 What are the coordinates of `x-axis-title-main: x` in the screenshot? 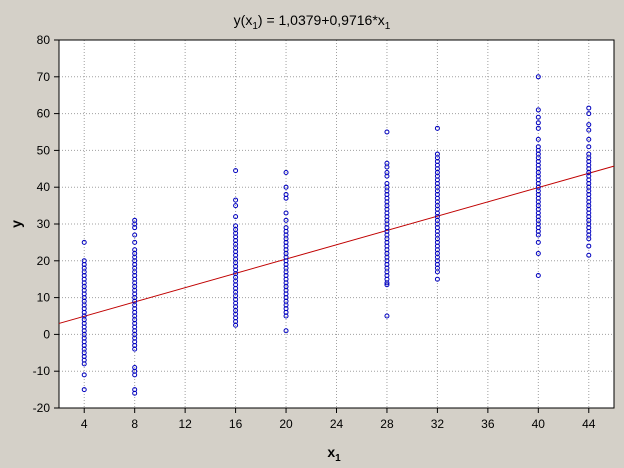 It's located at (331, 452).